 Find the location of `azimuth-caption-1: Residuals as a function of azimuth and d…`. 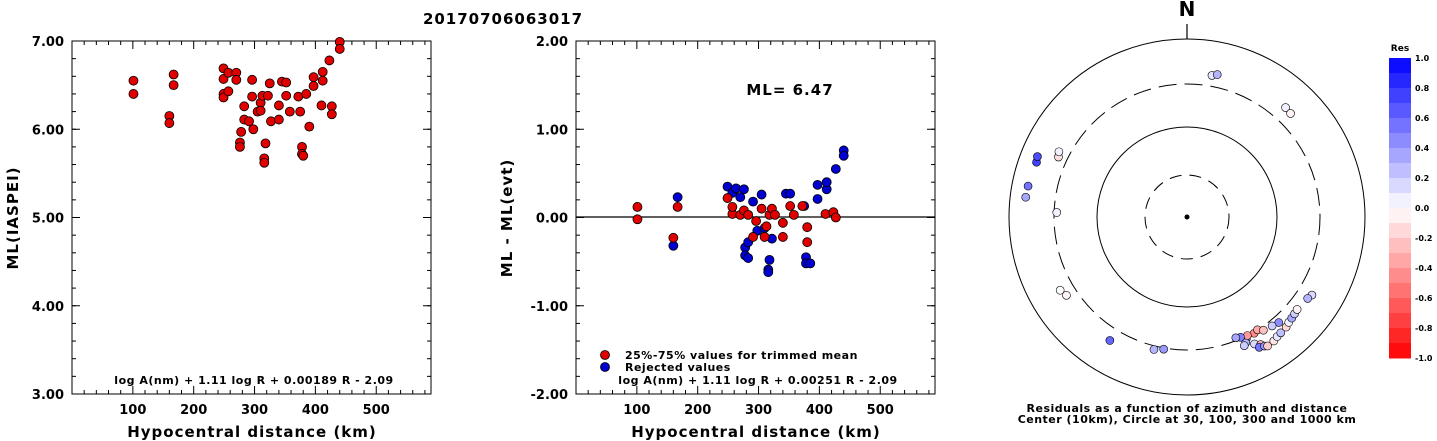

azimuth-caption-1: Residuals as a function of azimuth and d… is located at coordinates (1187, 408).